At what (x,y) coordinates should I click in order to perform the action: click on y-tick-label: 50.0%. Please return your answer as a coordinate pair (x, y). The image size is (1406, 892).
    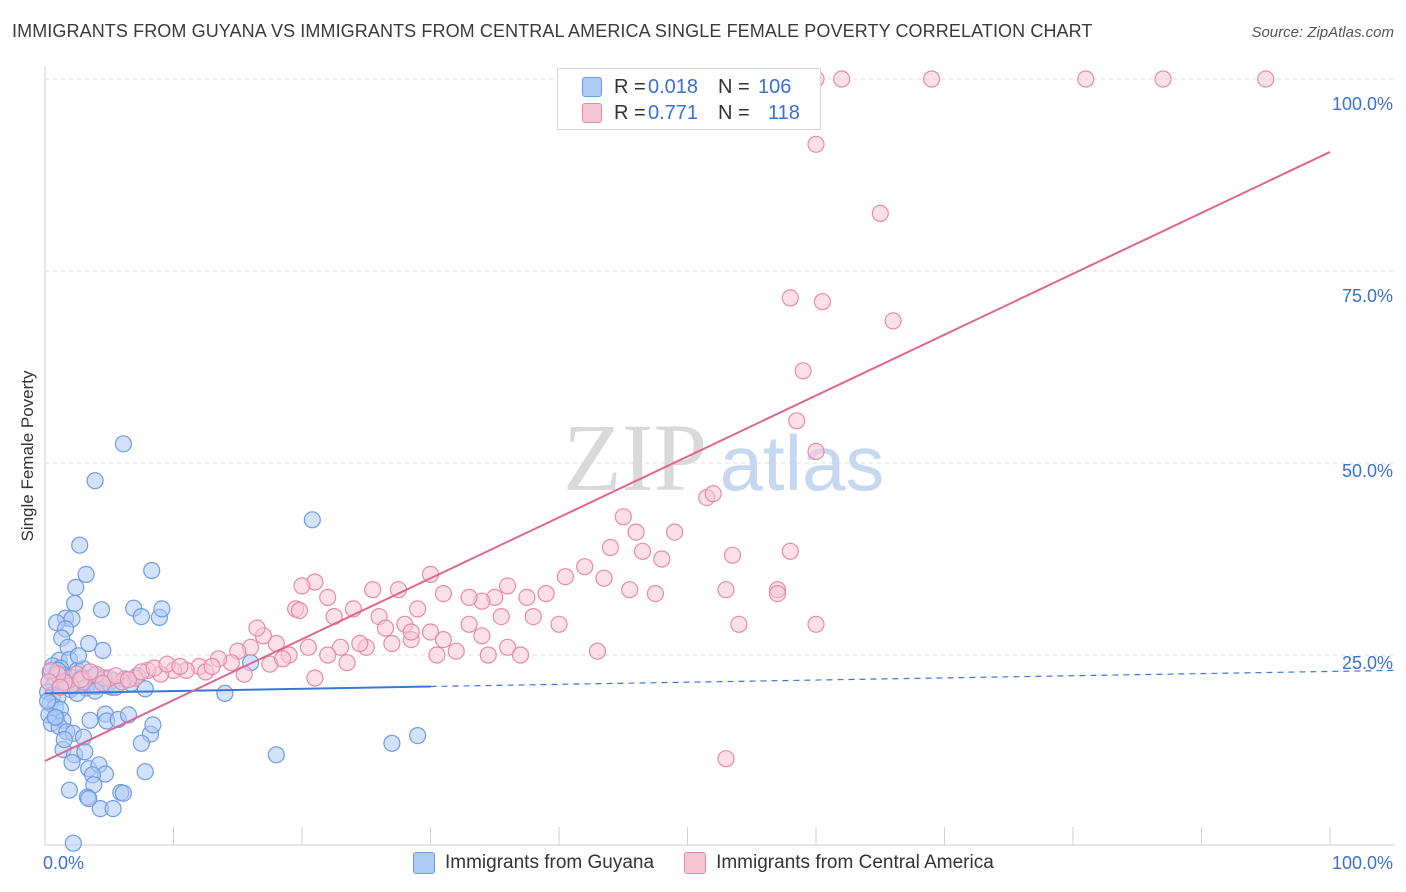
    Looking at the image, I should click on (1367, 471).